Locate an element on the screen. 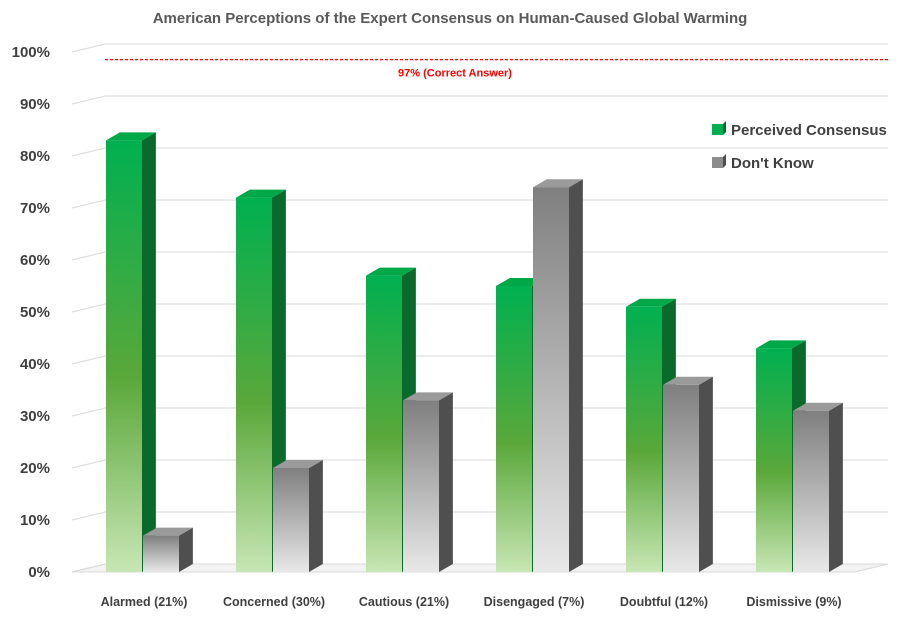  reference-line-group: 97% (Correct Answer) is located at coordinates (496, 69).